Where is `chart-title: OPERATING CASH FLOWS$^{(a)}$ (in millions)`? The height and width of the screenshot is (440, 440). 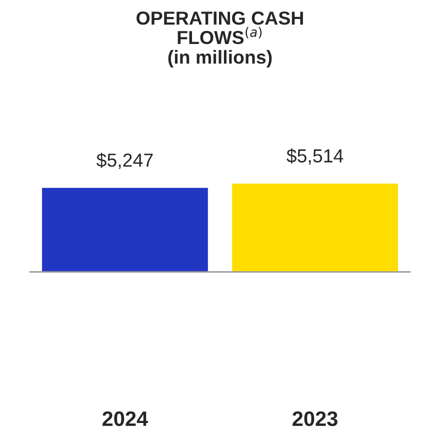 chart-title: OPERATING CASH FLOWS$^{(a)}$ (in millions) is located at coordinates (219, 39).